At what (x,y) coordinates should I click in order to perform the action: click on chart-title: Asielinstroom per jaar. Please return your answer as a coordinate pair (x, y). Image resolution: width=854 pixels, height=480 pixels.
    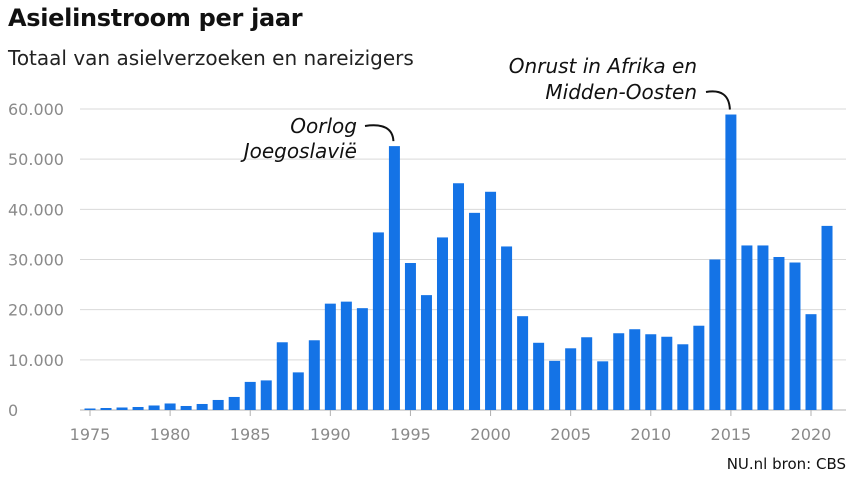
    Looking at the image, I should click on (155, 18).